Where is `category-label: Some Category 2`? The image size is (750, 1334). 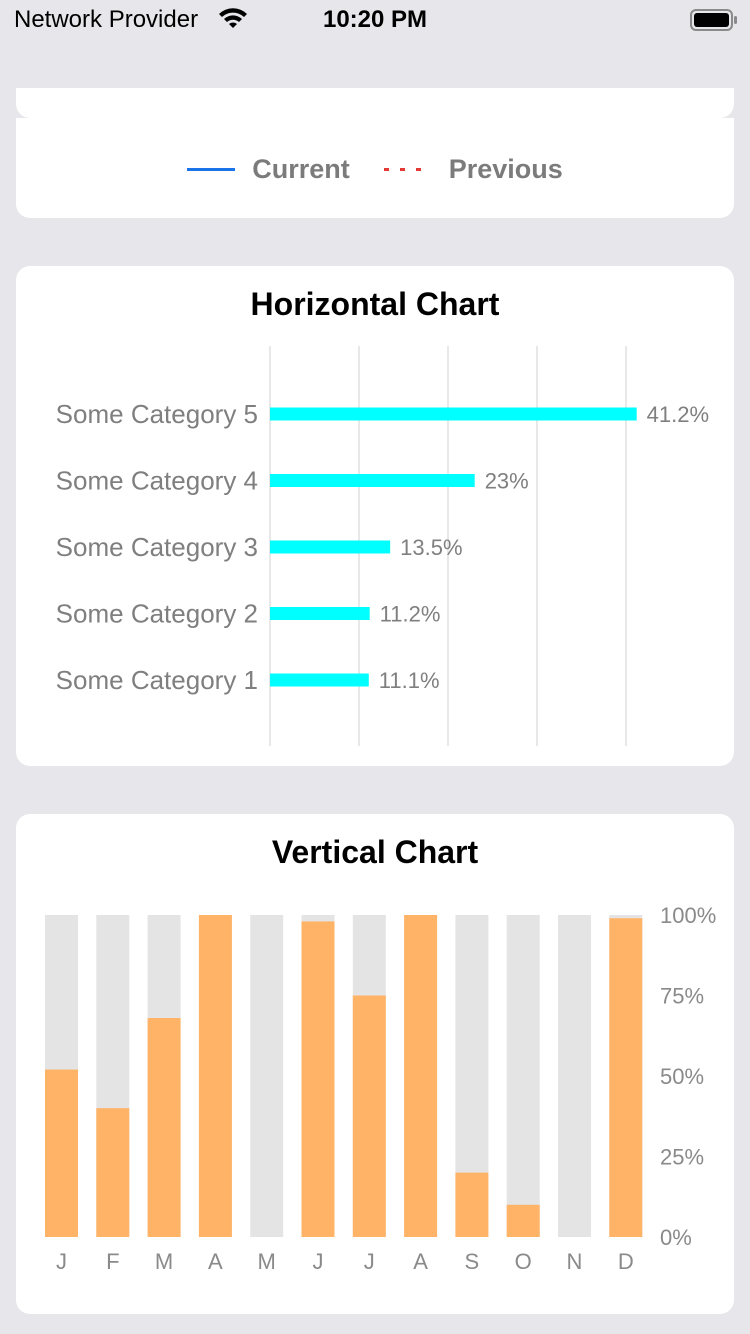 category-label: Some Category 2 is located at coordinates (157, 614).